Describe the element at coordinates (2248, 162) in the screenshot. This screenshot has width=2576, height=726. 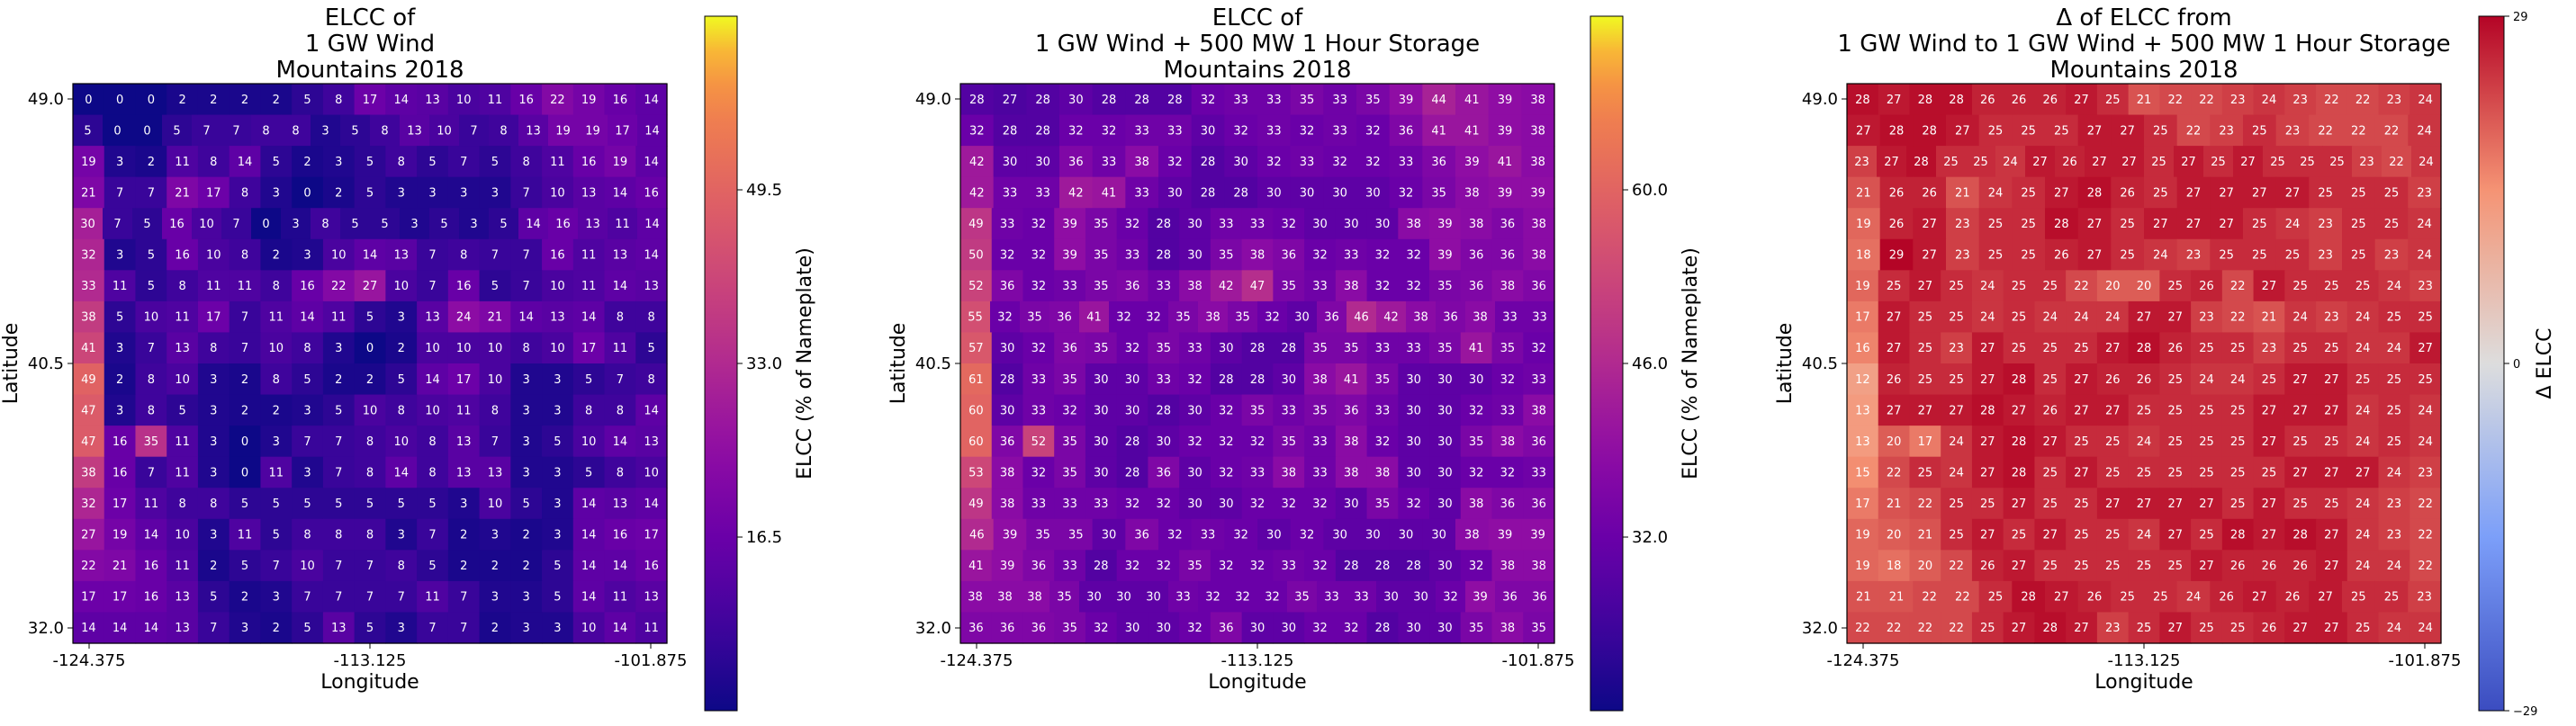
I see `cell-value-label: 27` at that location.